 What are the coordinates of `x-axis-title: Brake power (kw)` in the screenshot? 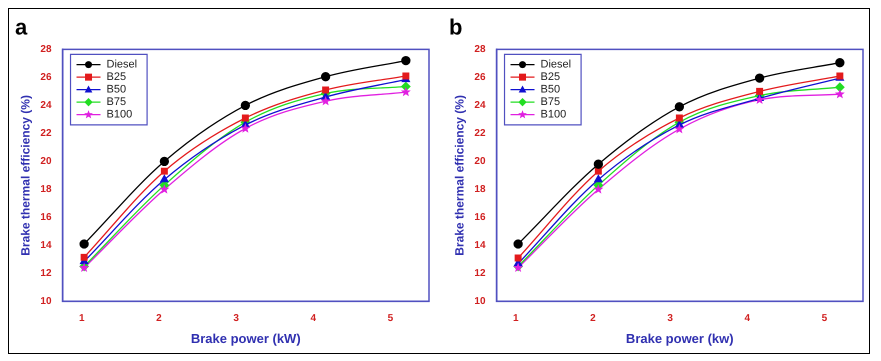 It's located at (680, 338).